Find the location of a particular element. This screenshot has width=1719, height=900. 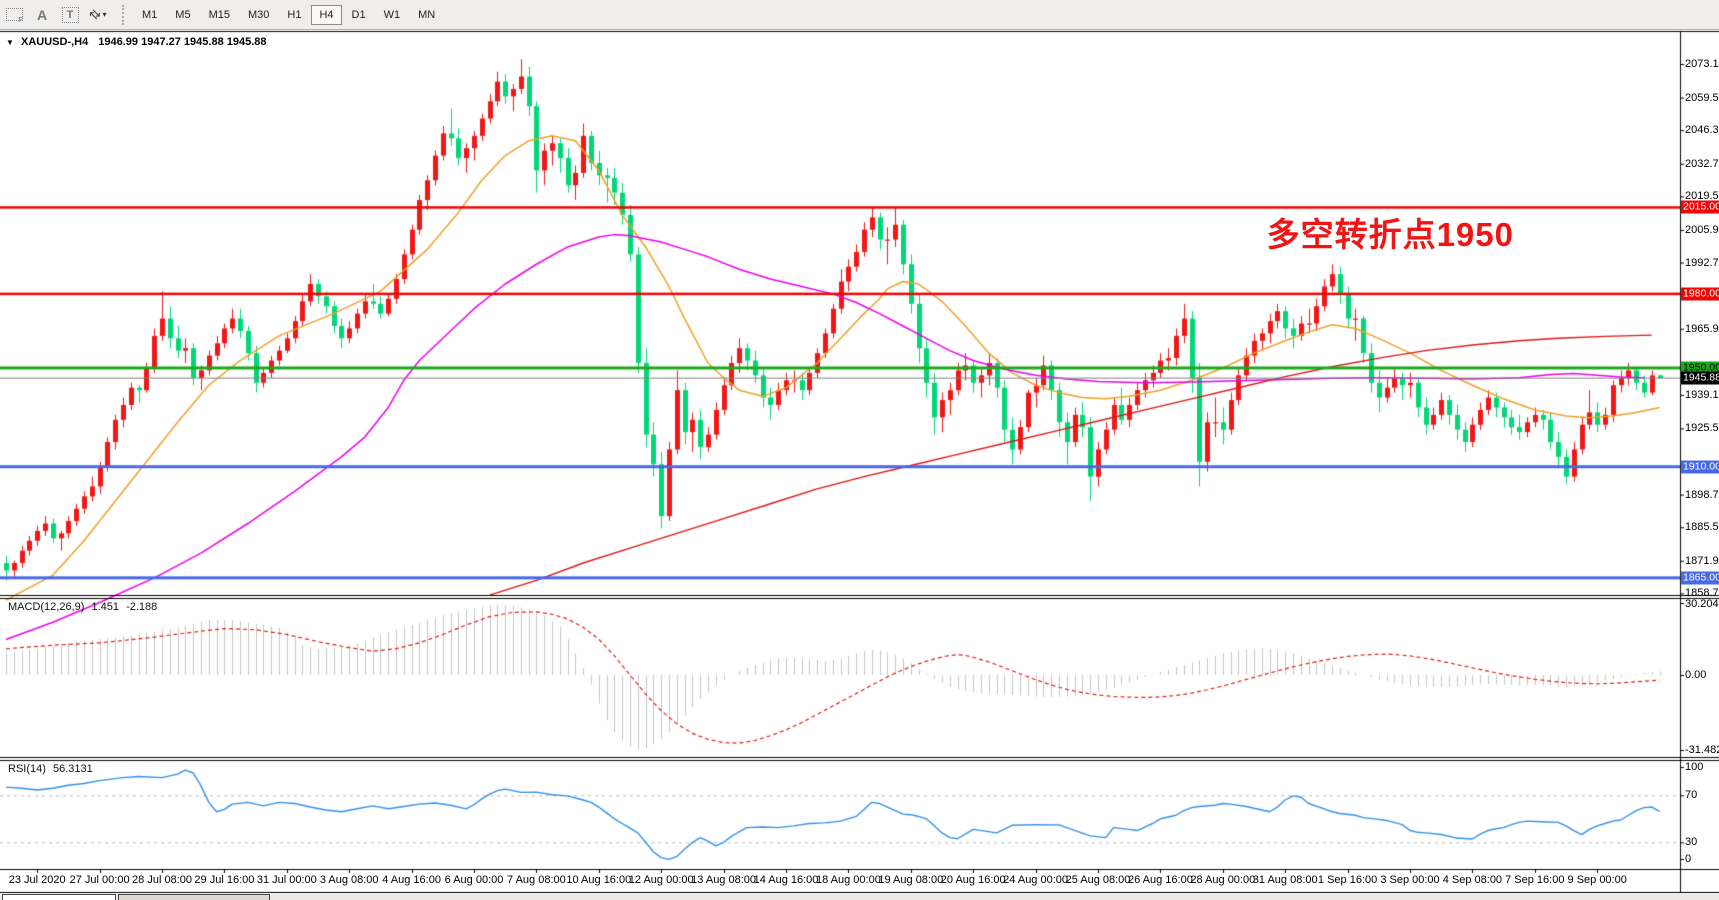

date-label: 14 Aug 16:00 is located at coordinates (786, 880).